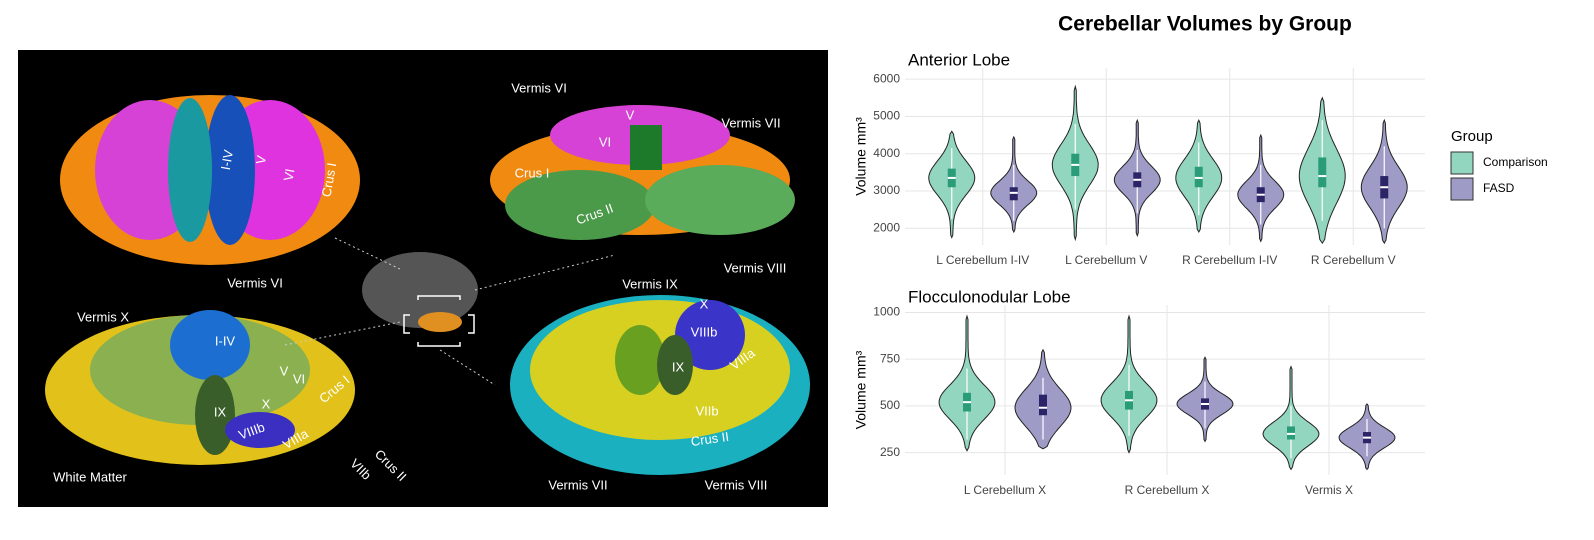 The image size is (1594, 540). Describe the element at coordinates (982, 260) in the screenshot. I see `x-tick-label: L Cerebellum I-IV` at that location.